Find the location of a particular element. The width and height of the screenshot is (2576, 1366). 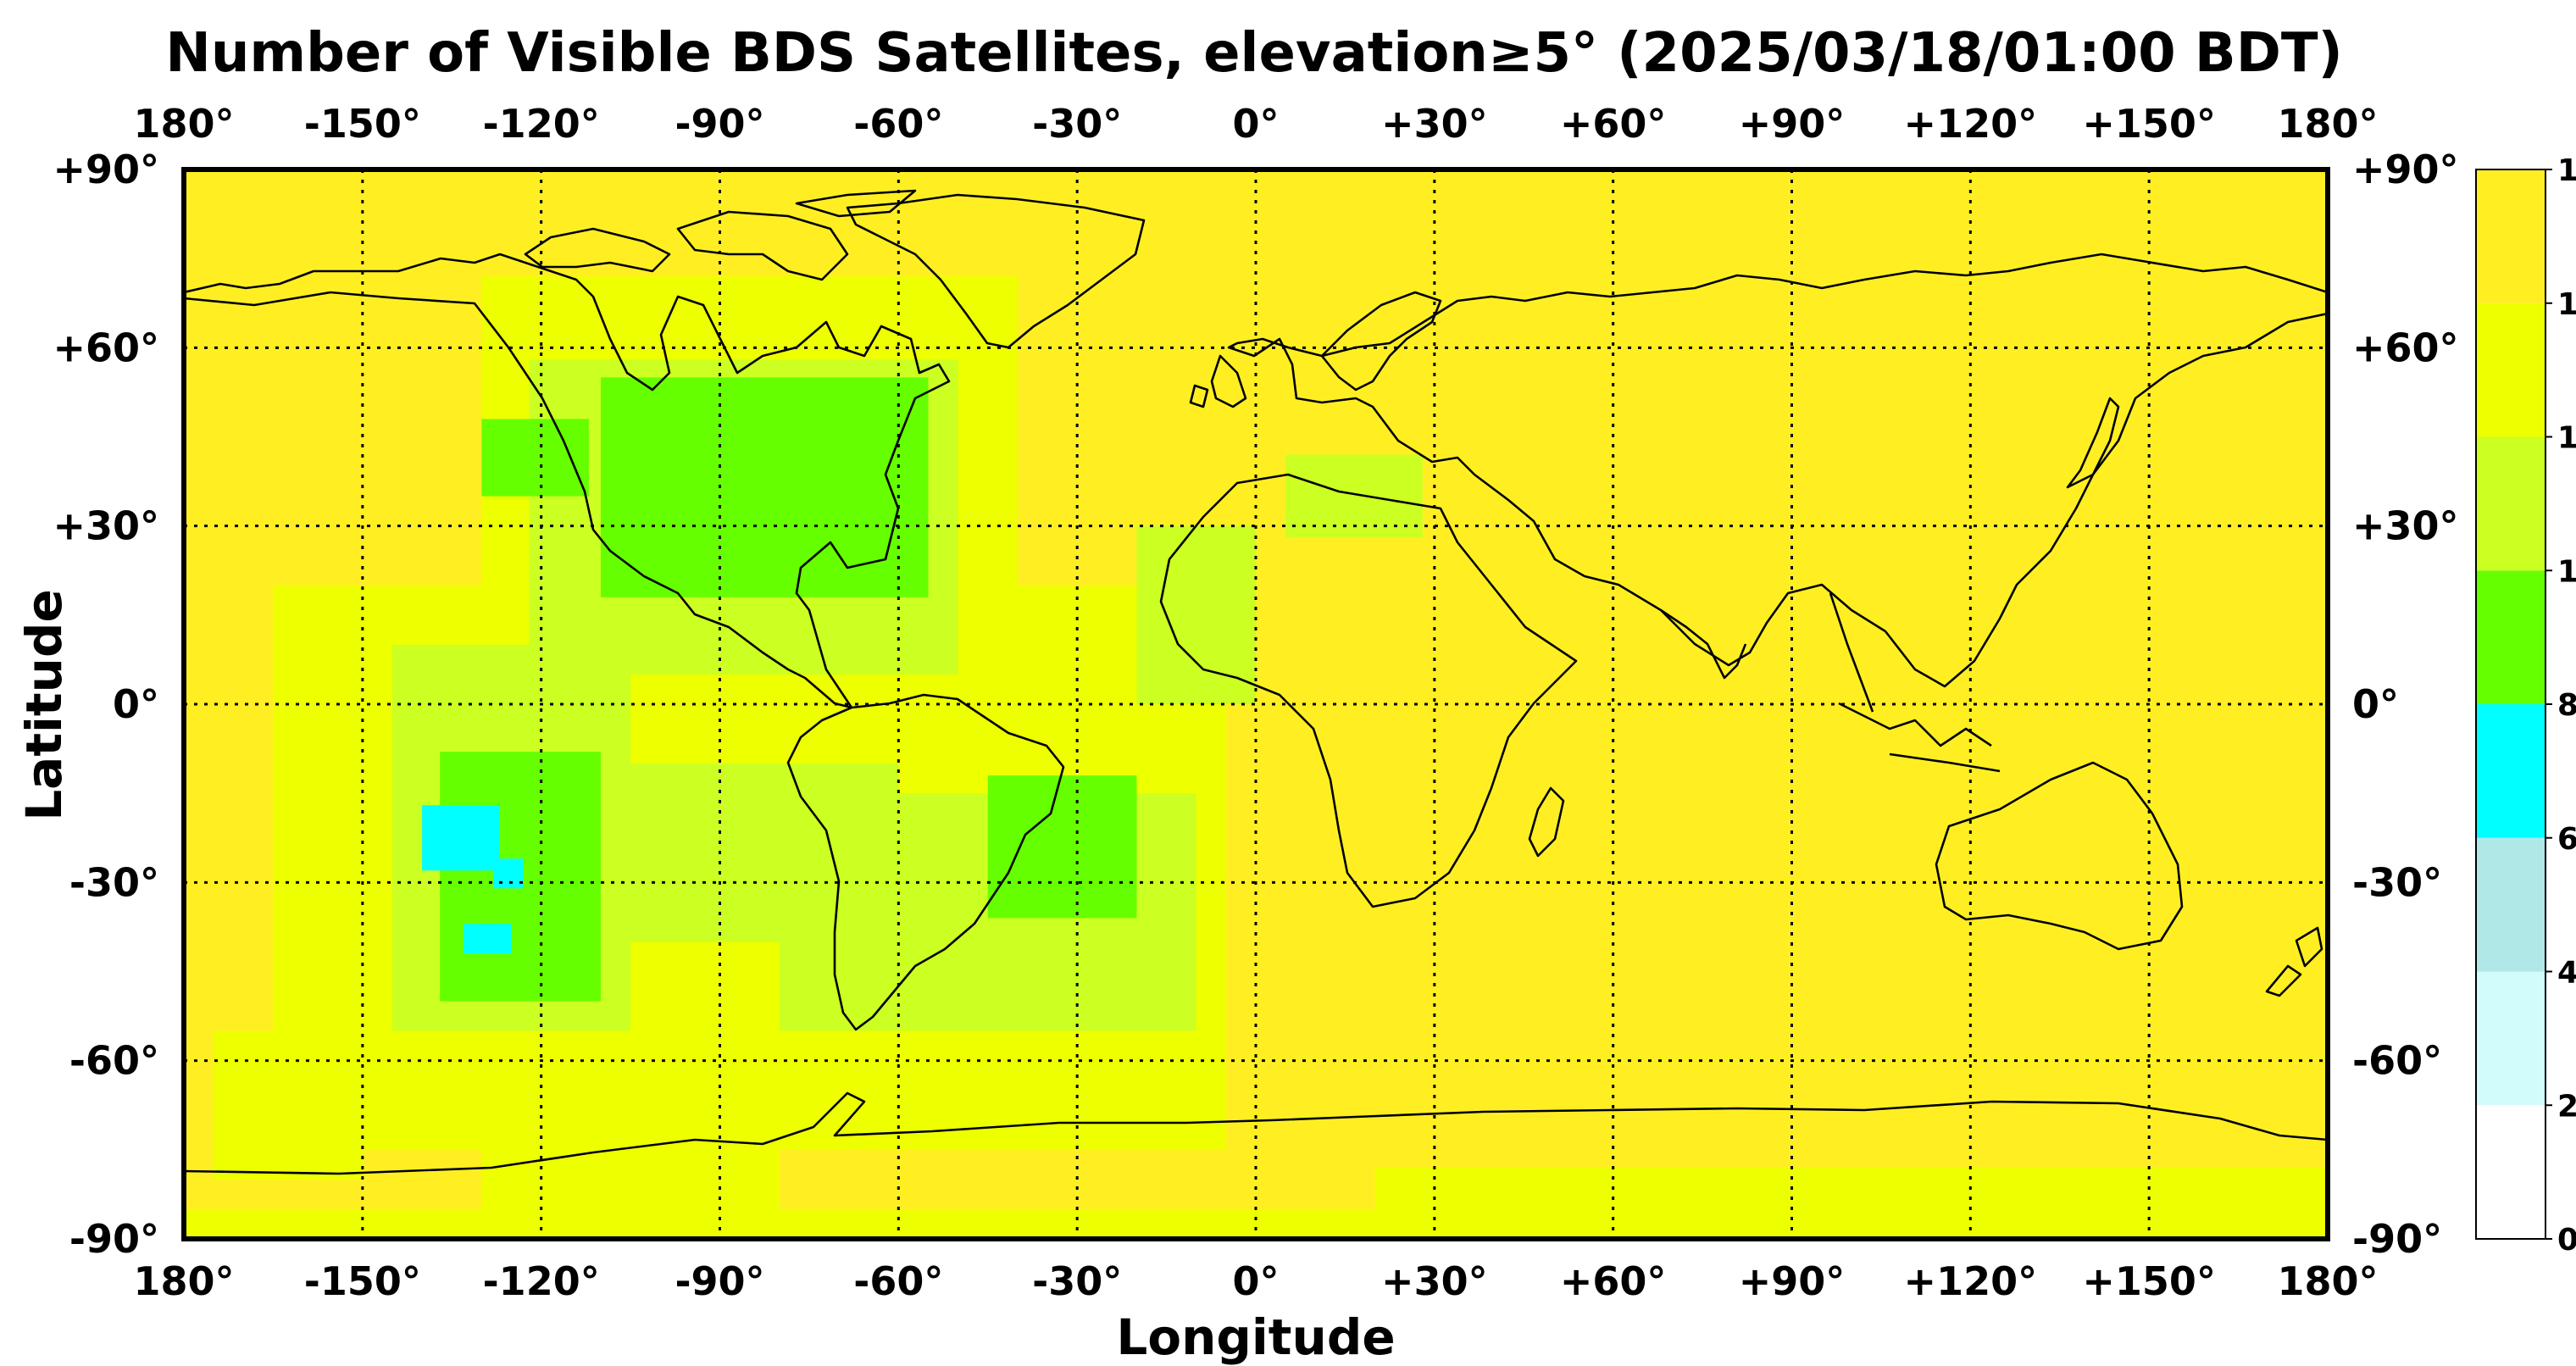

y-tick-left-6: -90° is located at coordinates (114, 1239).